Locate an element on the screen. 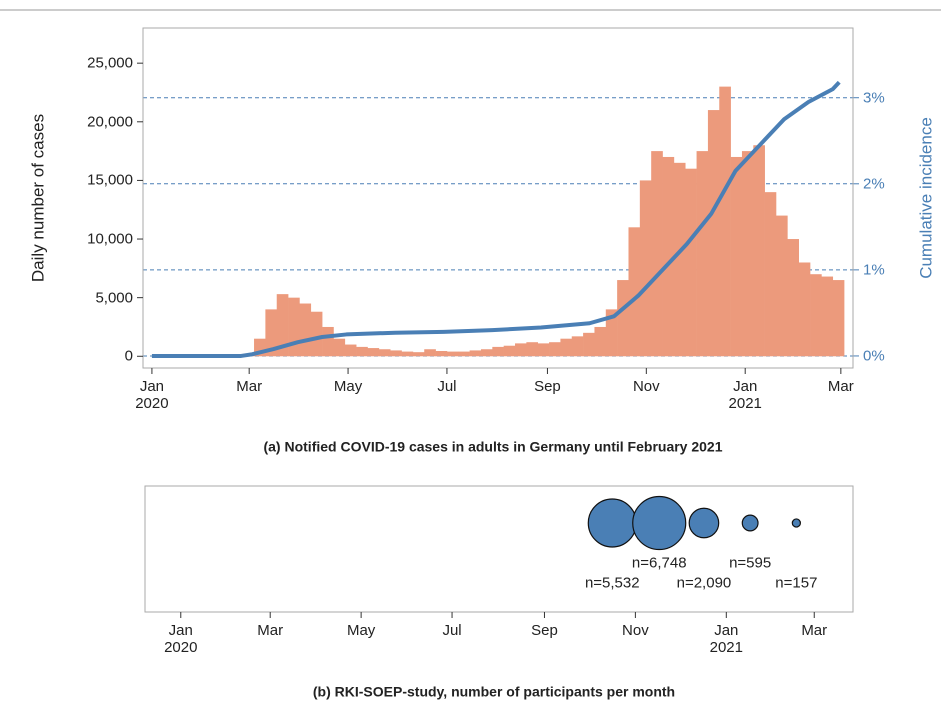 The image size is (941, 713). bubble-label: n=157 is located at coordinates (796, 583).